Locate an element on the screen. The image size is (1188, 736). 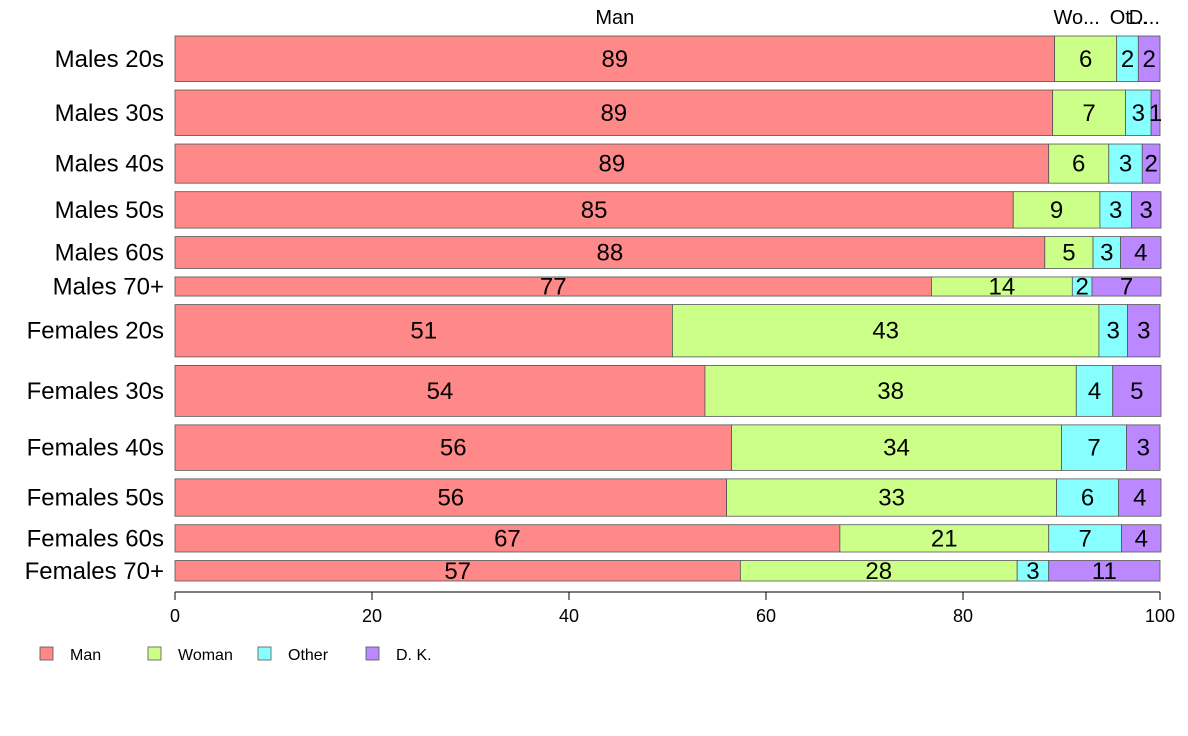
value-label: 88 is located at coordinates (610, 253).